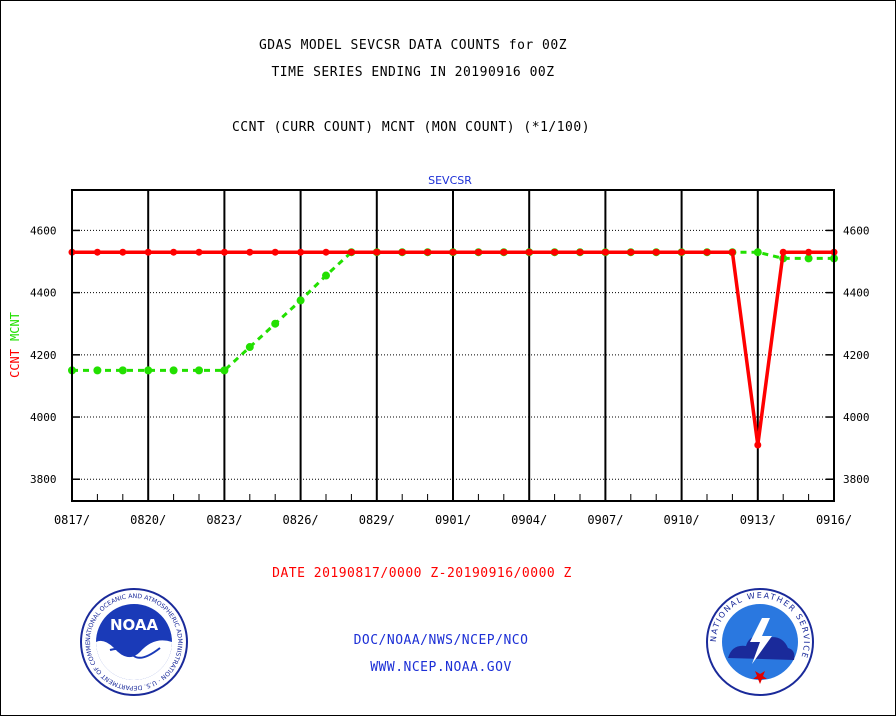 This screenshot has height=716, width=896. Describe the element at coordinates (453, 520) in the screenshot. I see `x-tick-label: 0901/` at that location.